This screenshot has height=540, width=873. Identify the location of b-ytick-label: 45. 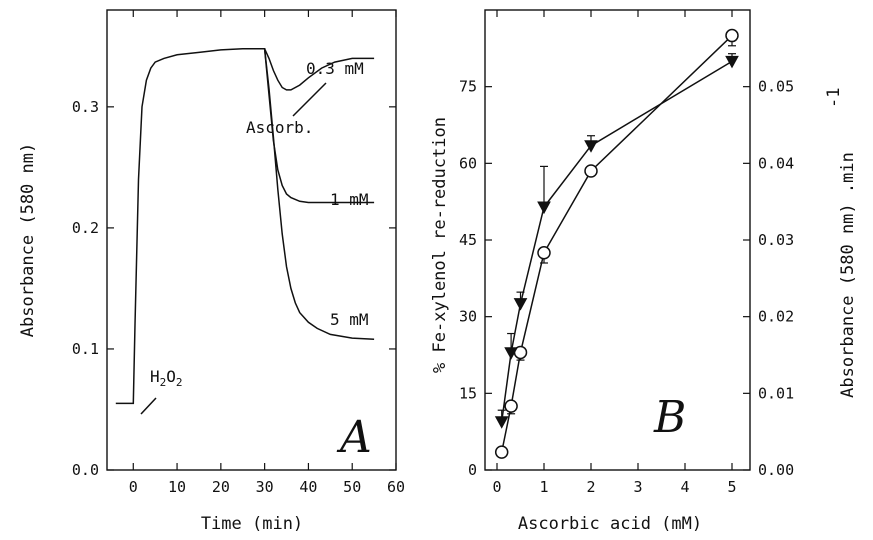
(468, 240).